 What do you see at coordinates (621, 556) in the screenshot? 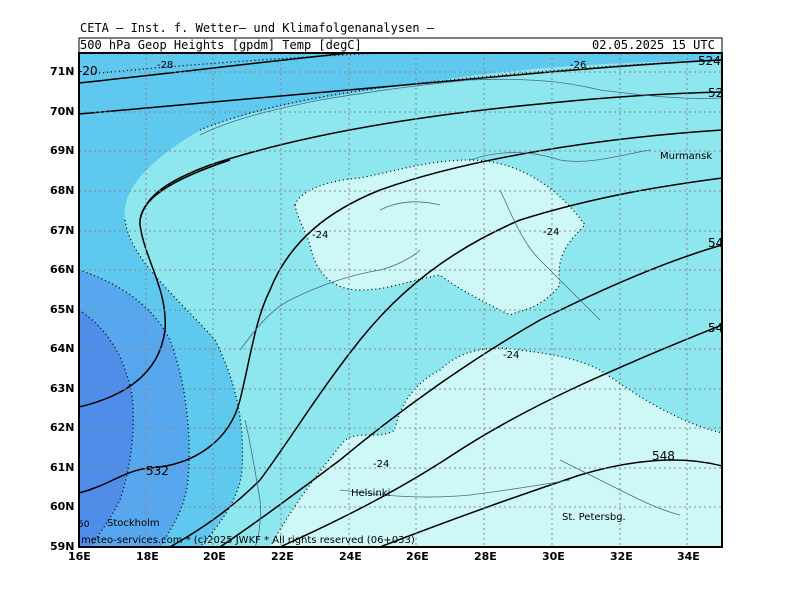
I see `lon-label: 32E` at bounding box center [621, 556].